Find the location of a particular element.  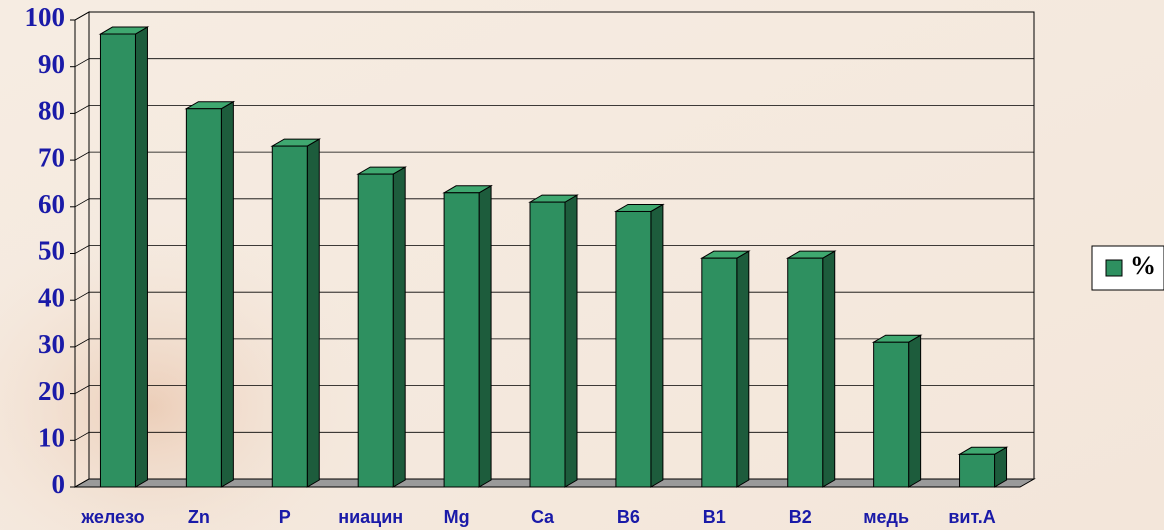

x-tick-label: B6 is located at coordinates (628, 517).